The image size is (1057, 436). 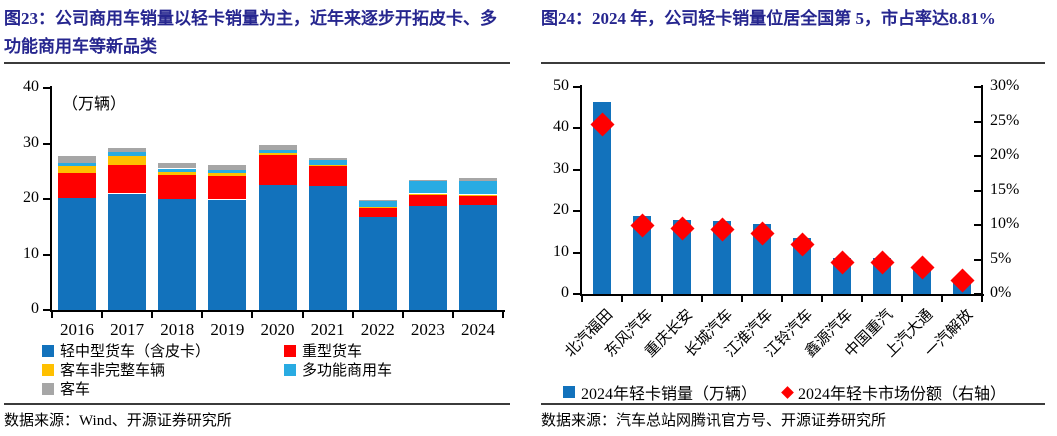 What do you see at coordinates (602, 197) in the screenshot?
I see `bar-北汽福田` at bounding box center [602, 197].